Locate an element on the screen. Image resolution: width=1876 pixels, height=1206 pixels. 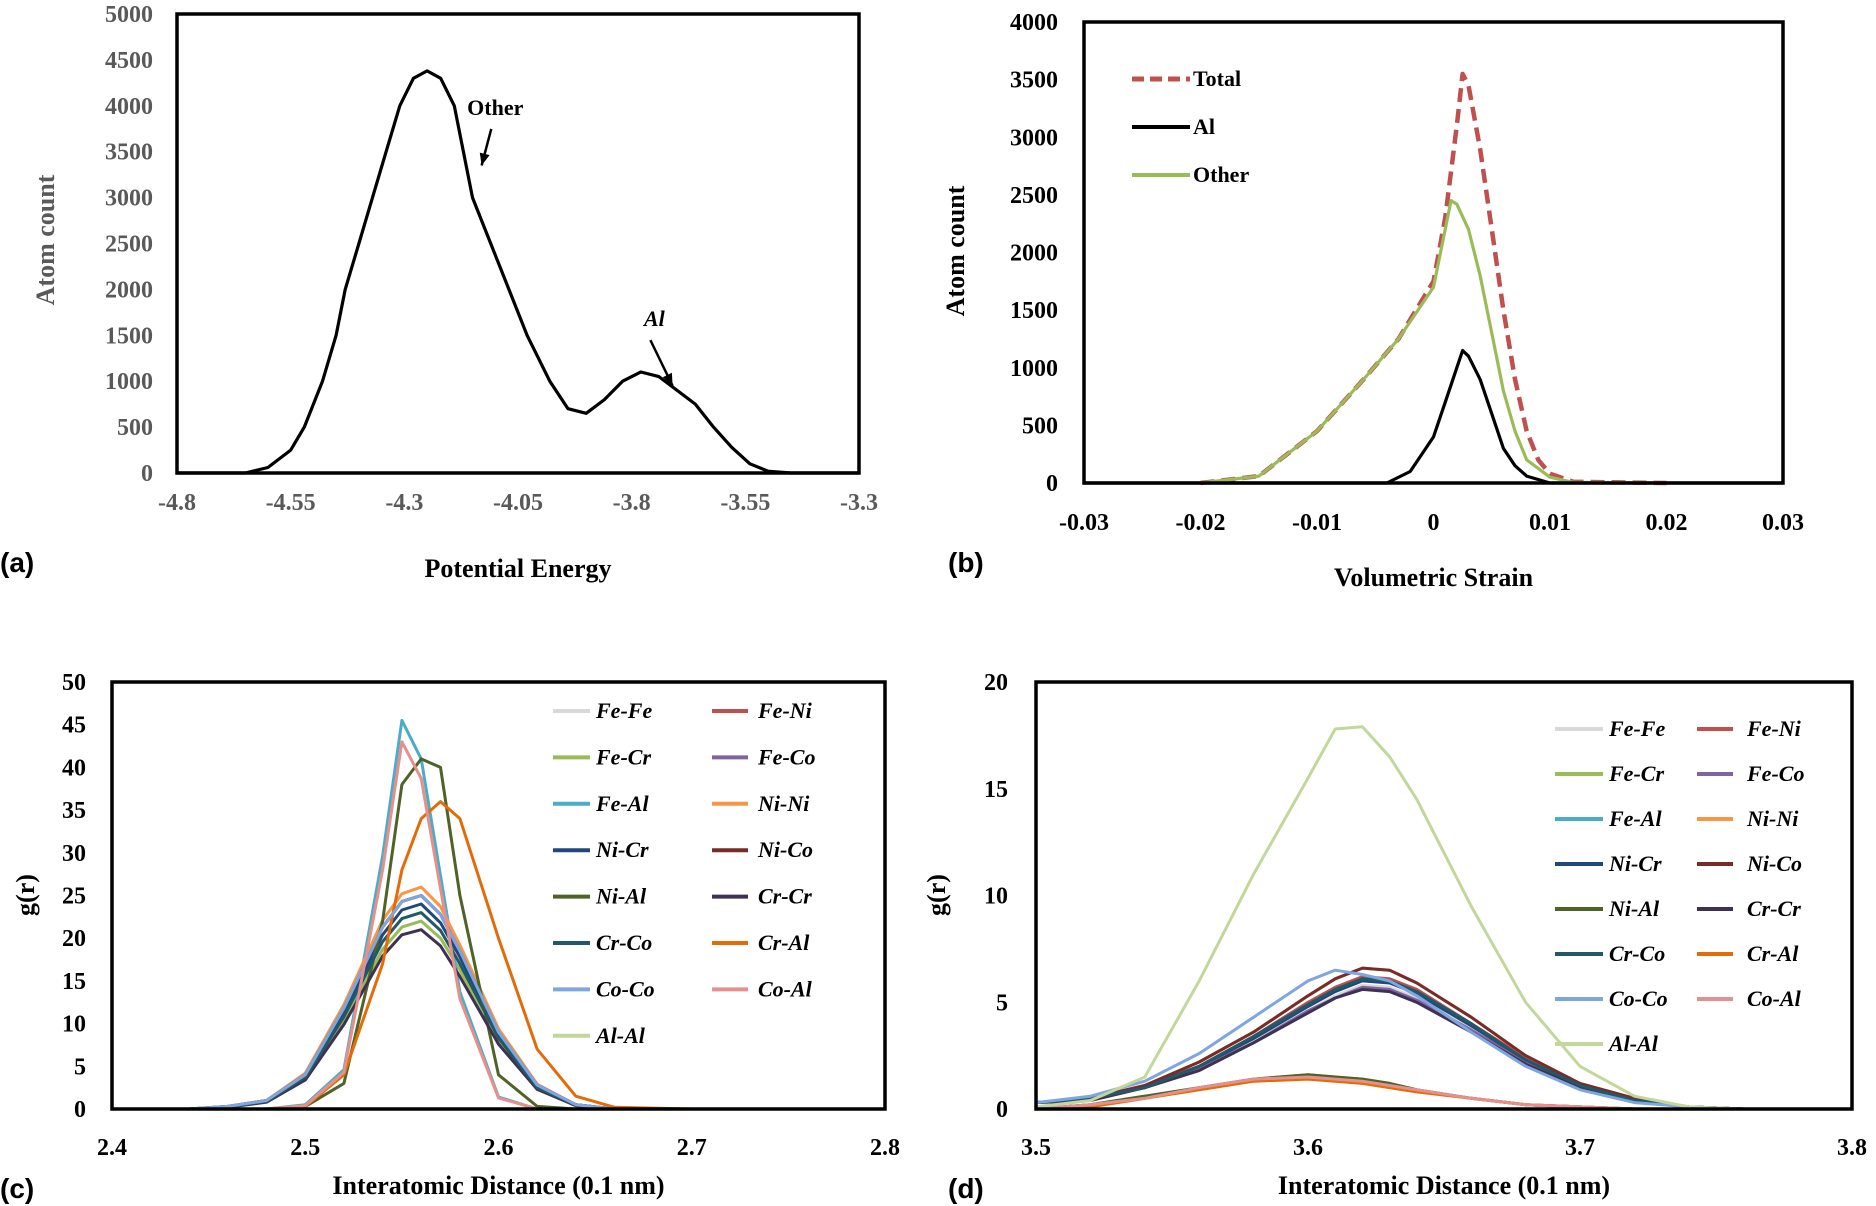
y-tick-label: 40 is located at coordinates (74, 768).